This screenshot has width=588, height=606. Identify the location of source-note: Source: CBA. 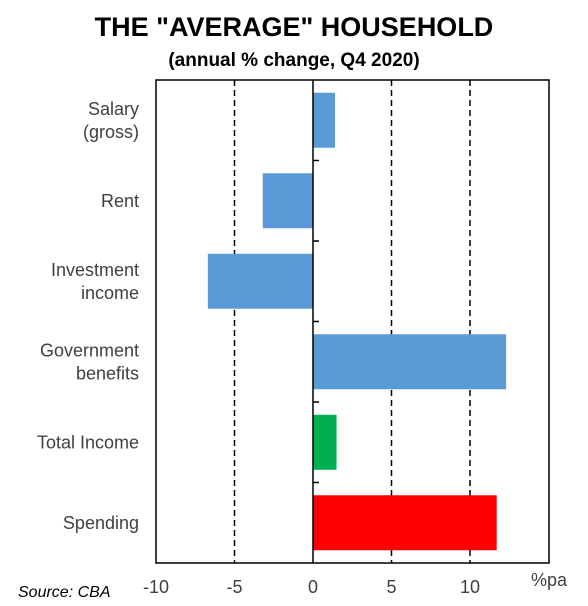
(64, 592).